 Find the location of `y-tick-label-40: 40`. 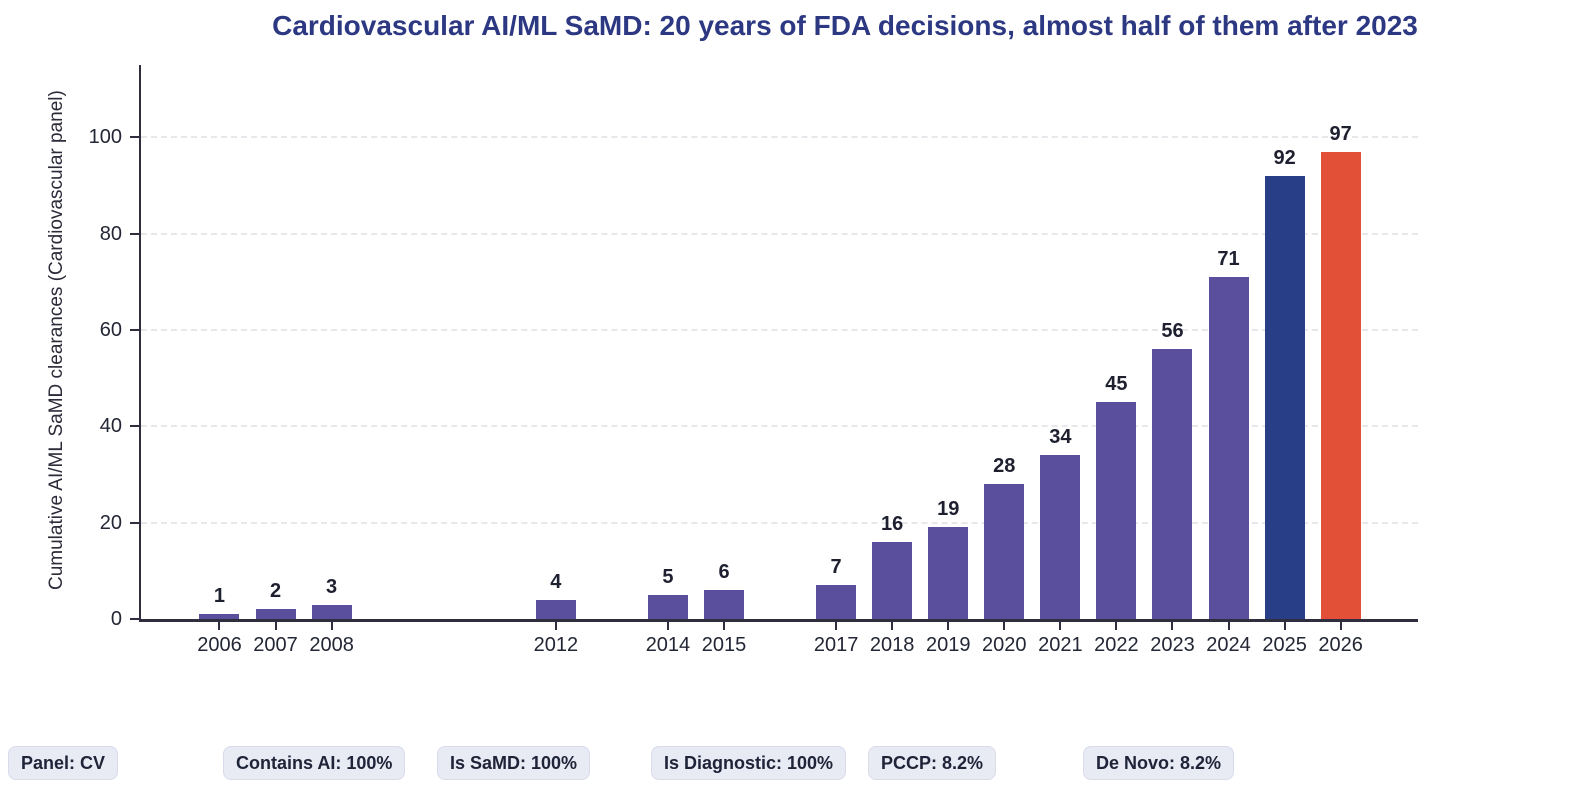

y-tick-label-40: 40 is located at coordinates (110, 426).